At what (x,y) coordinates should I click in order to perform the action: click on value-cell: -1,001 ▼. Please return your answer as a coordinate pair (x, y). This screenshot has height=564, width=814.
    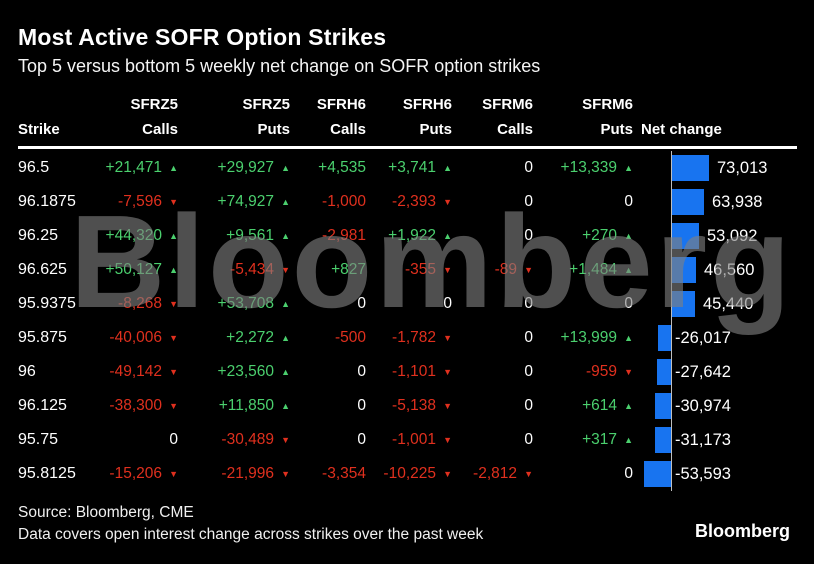
    Looking at the image, I should click on (409, 440).